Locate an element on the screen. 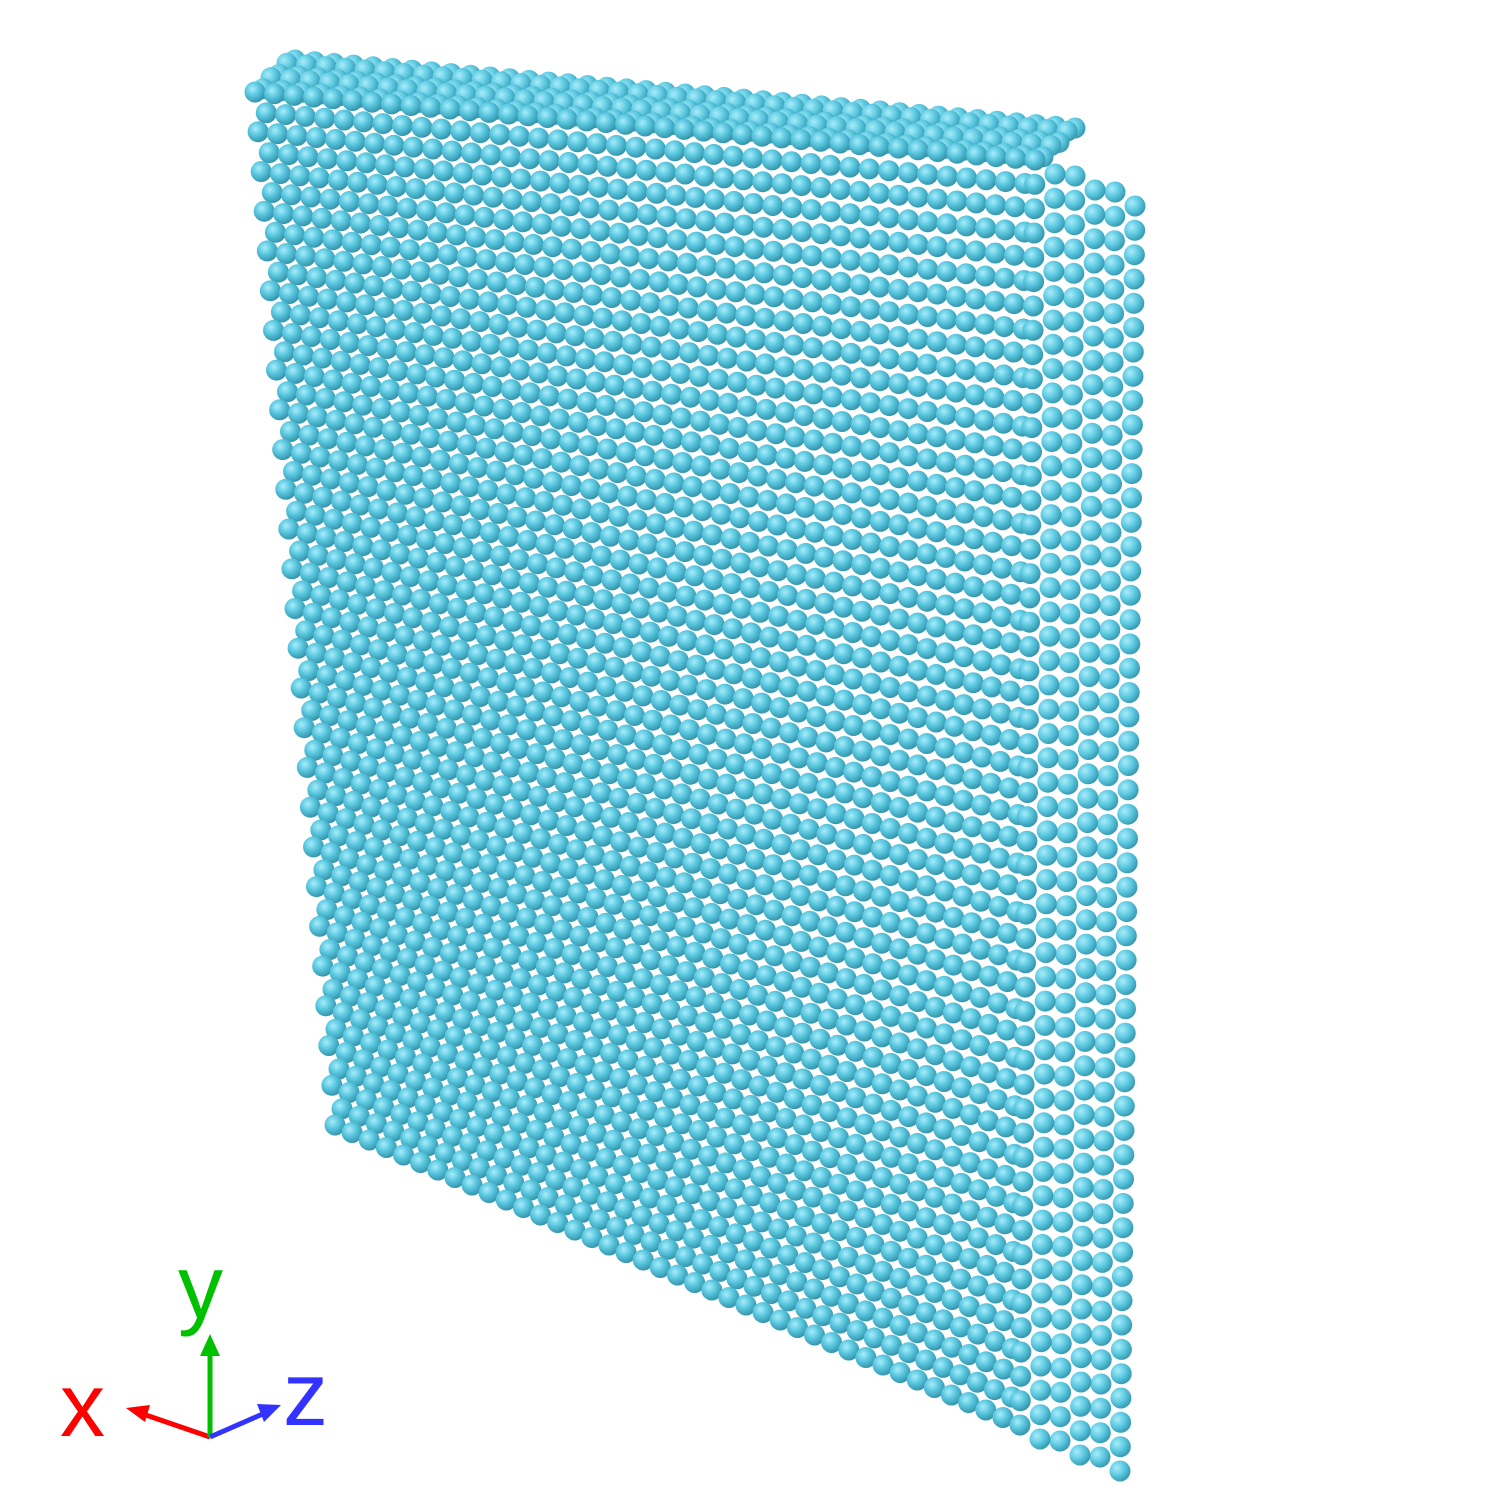  z-axis-arrowhead is located at coordinates (269, 1413).